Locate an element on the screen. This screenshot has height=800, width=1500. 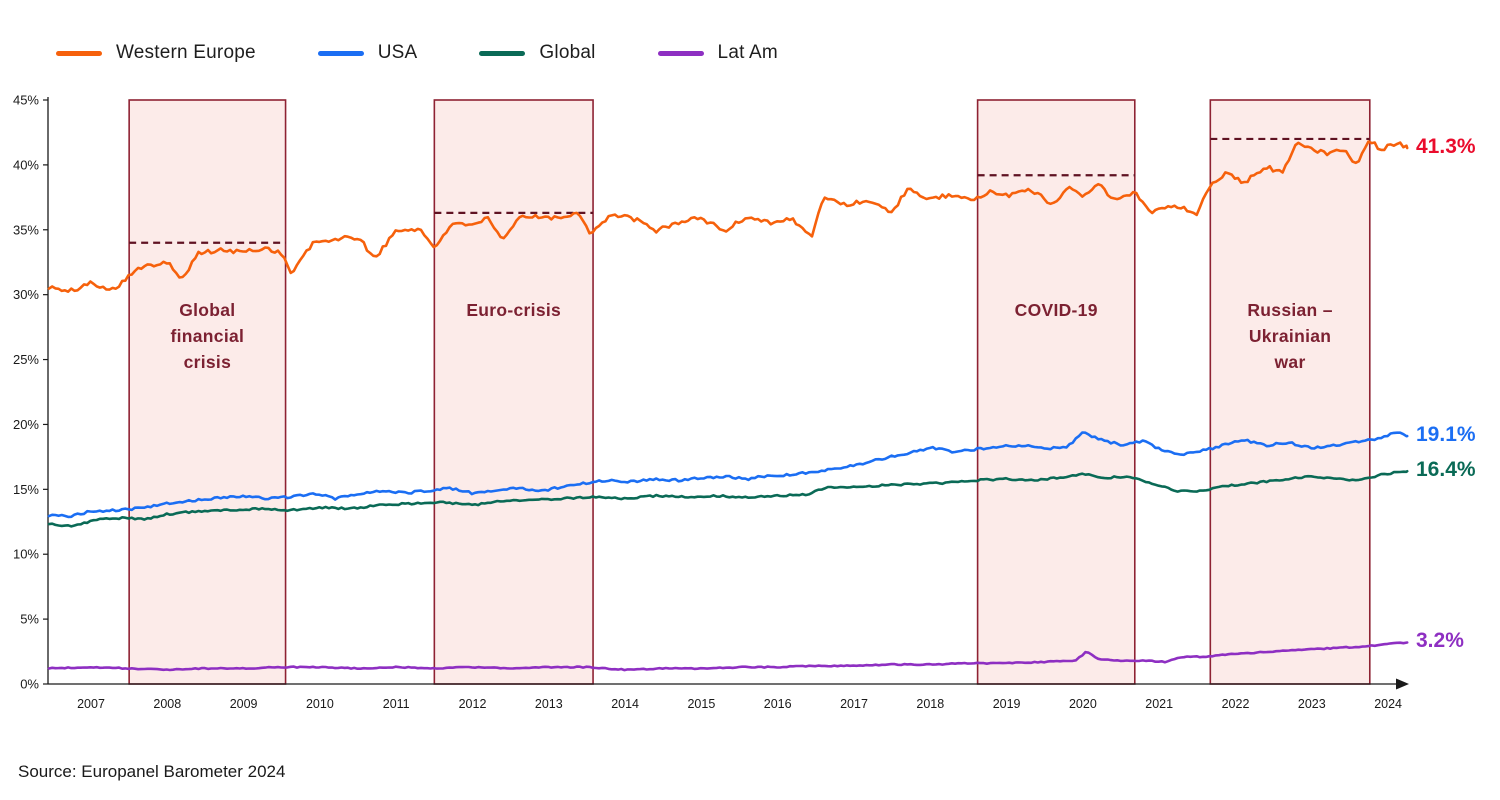
series-line-usa is located at coordinates (728, 475).